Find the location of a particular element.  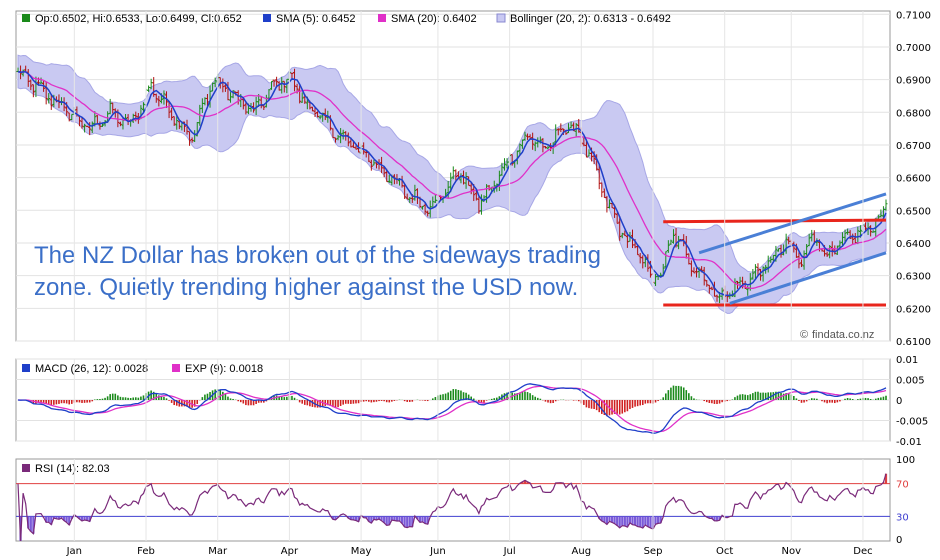

price-y-tick-label: 0.6600 is located at coordinates (913, 179).